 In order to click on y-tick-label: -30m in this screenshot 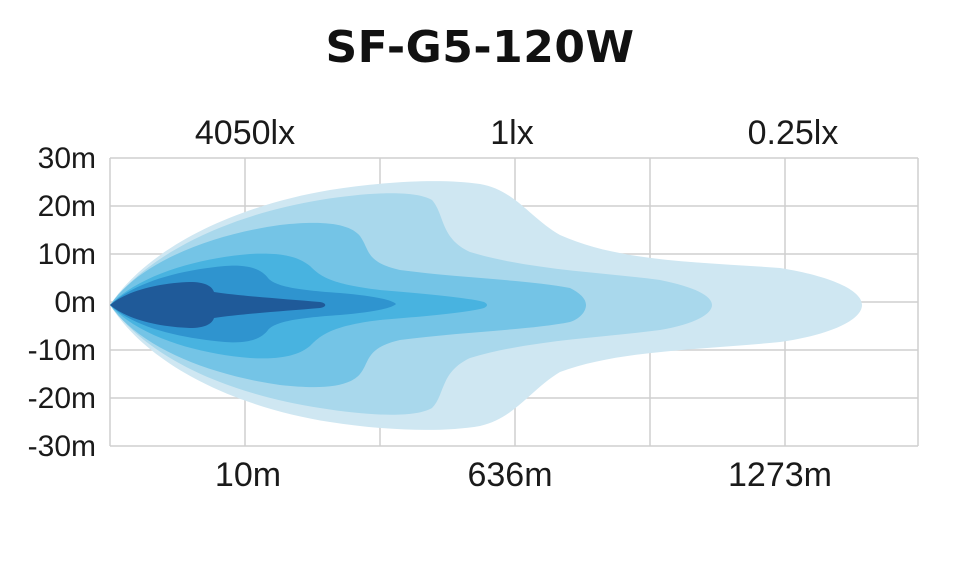, I will do `click(62, 446)`.